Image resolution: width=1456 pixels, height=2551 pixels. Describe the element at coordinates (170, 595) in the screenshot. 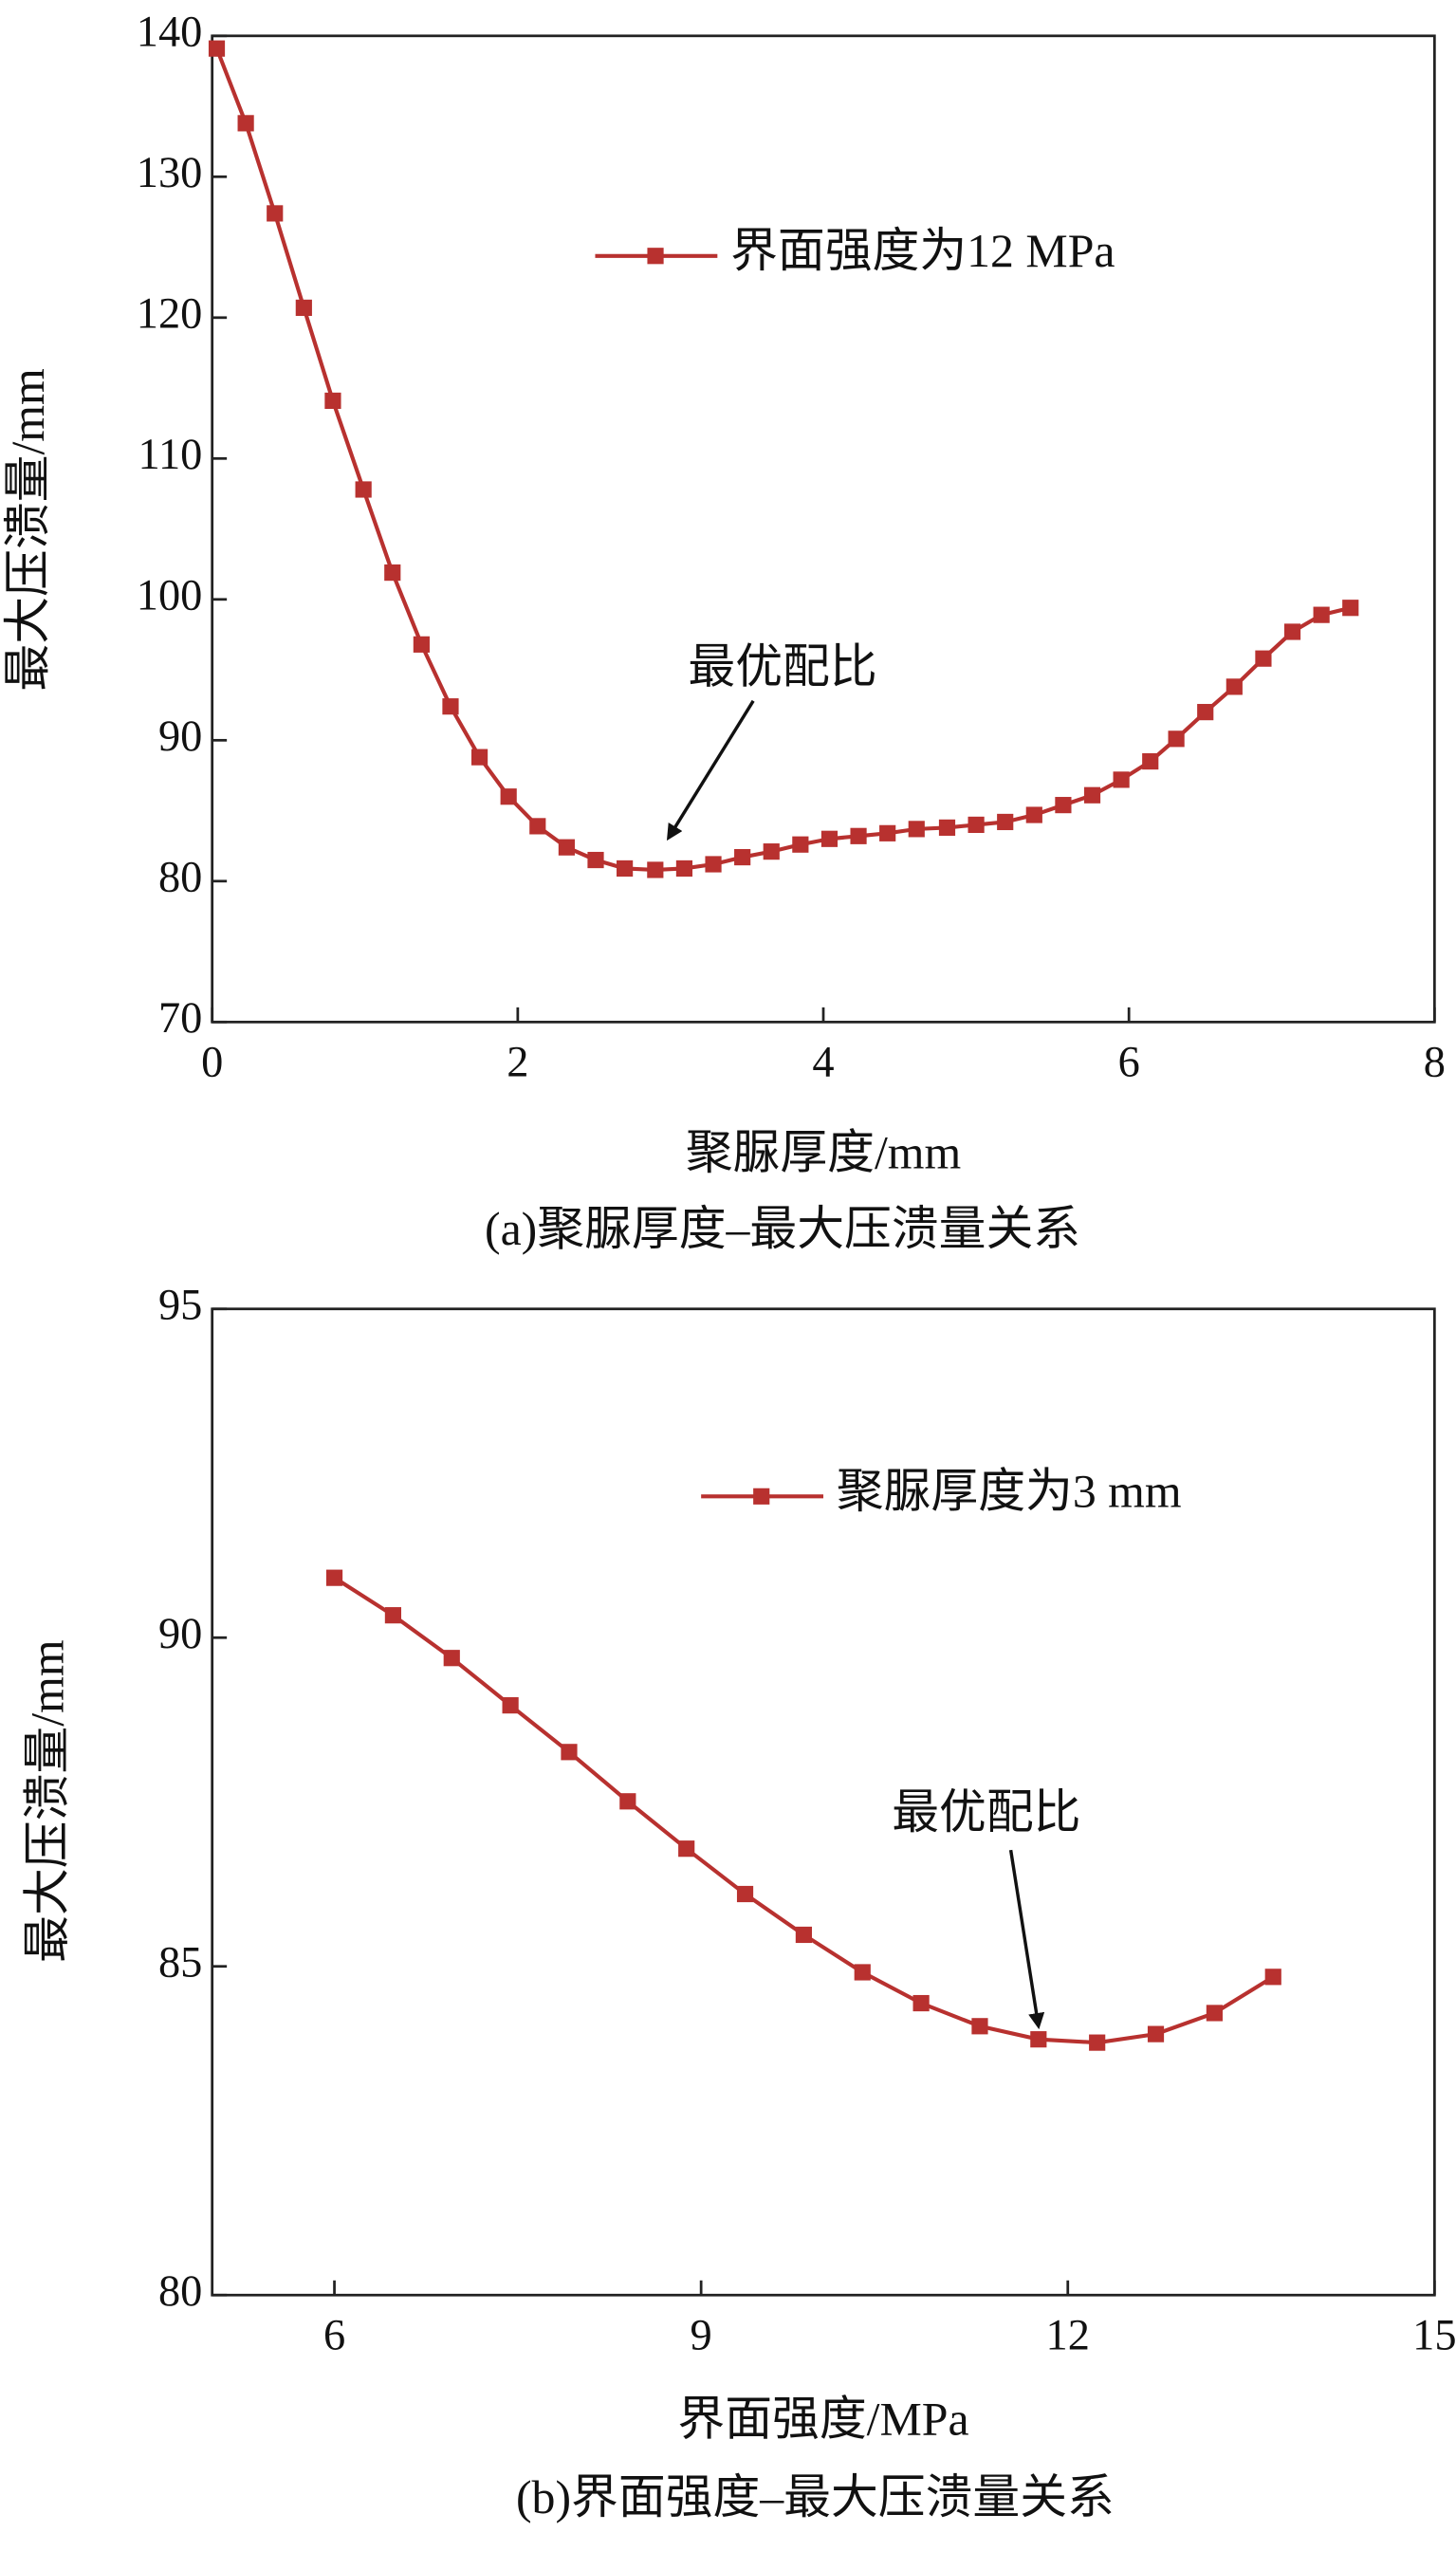

I see `y-tick-label: 100` at that location.